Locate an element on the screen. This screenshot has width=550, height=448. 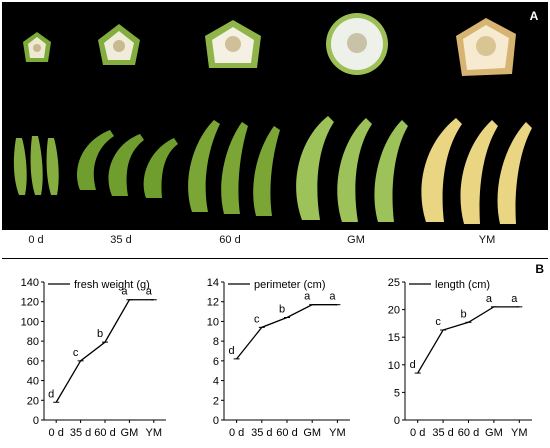
stage-label-35d: 35 d is located at coordinates (121, 240).